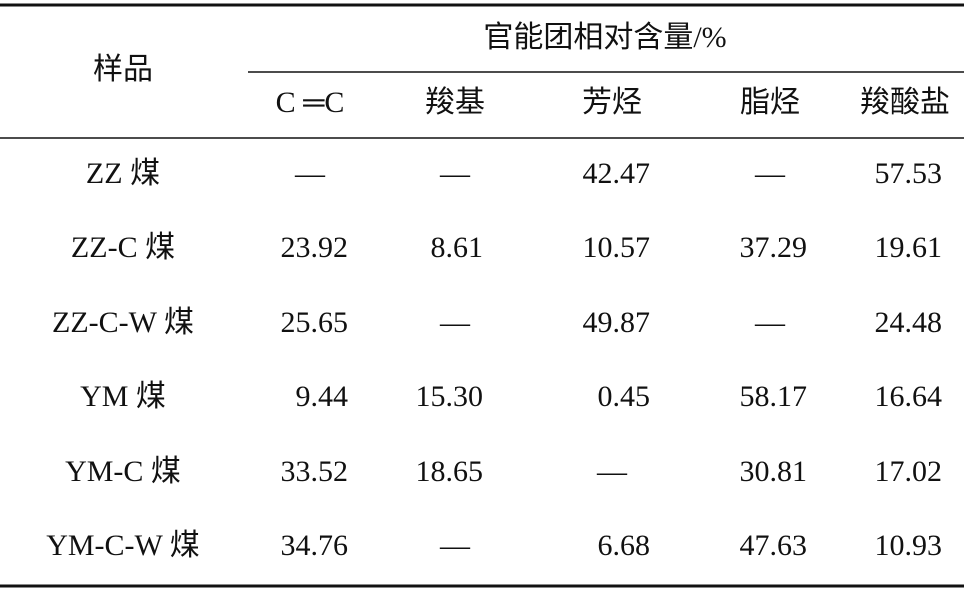 Image resolution: width=964 pixels, height=591 pixels. Describe the element at coordinates (624, 396) in the screenshot. I see `cell: 0.45` at that location.